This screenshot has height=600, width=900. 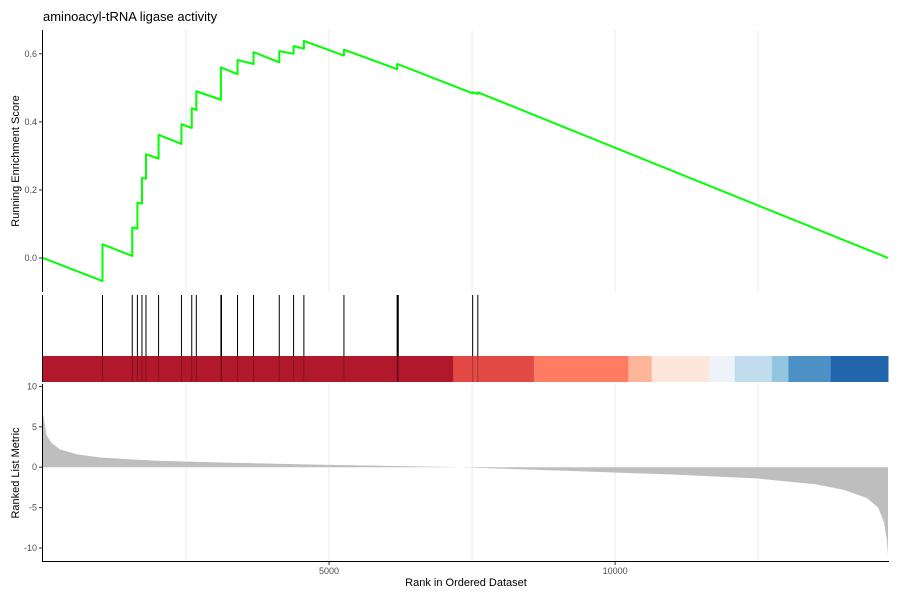 I want to click on gene-hit-lines, so click(x=290, y=325).